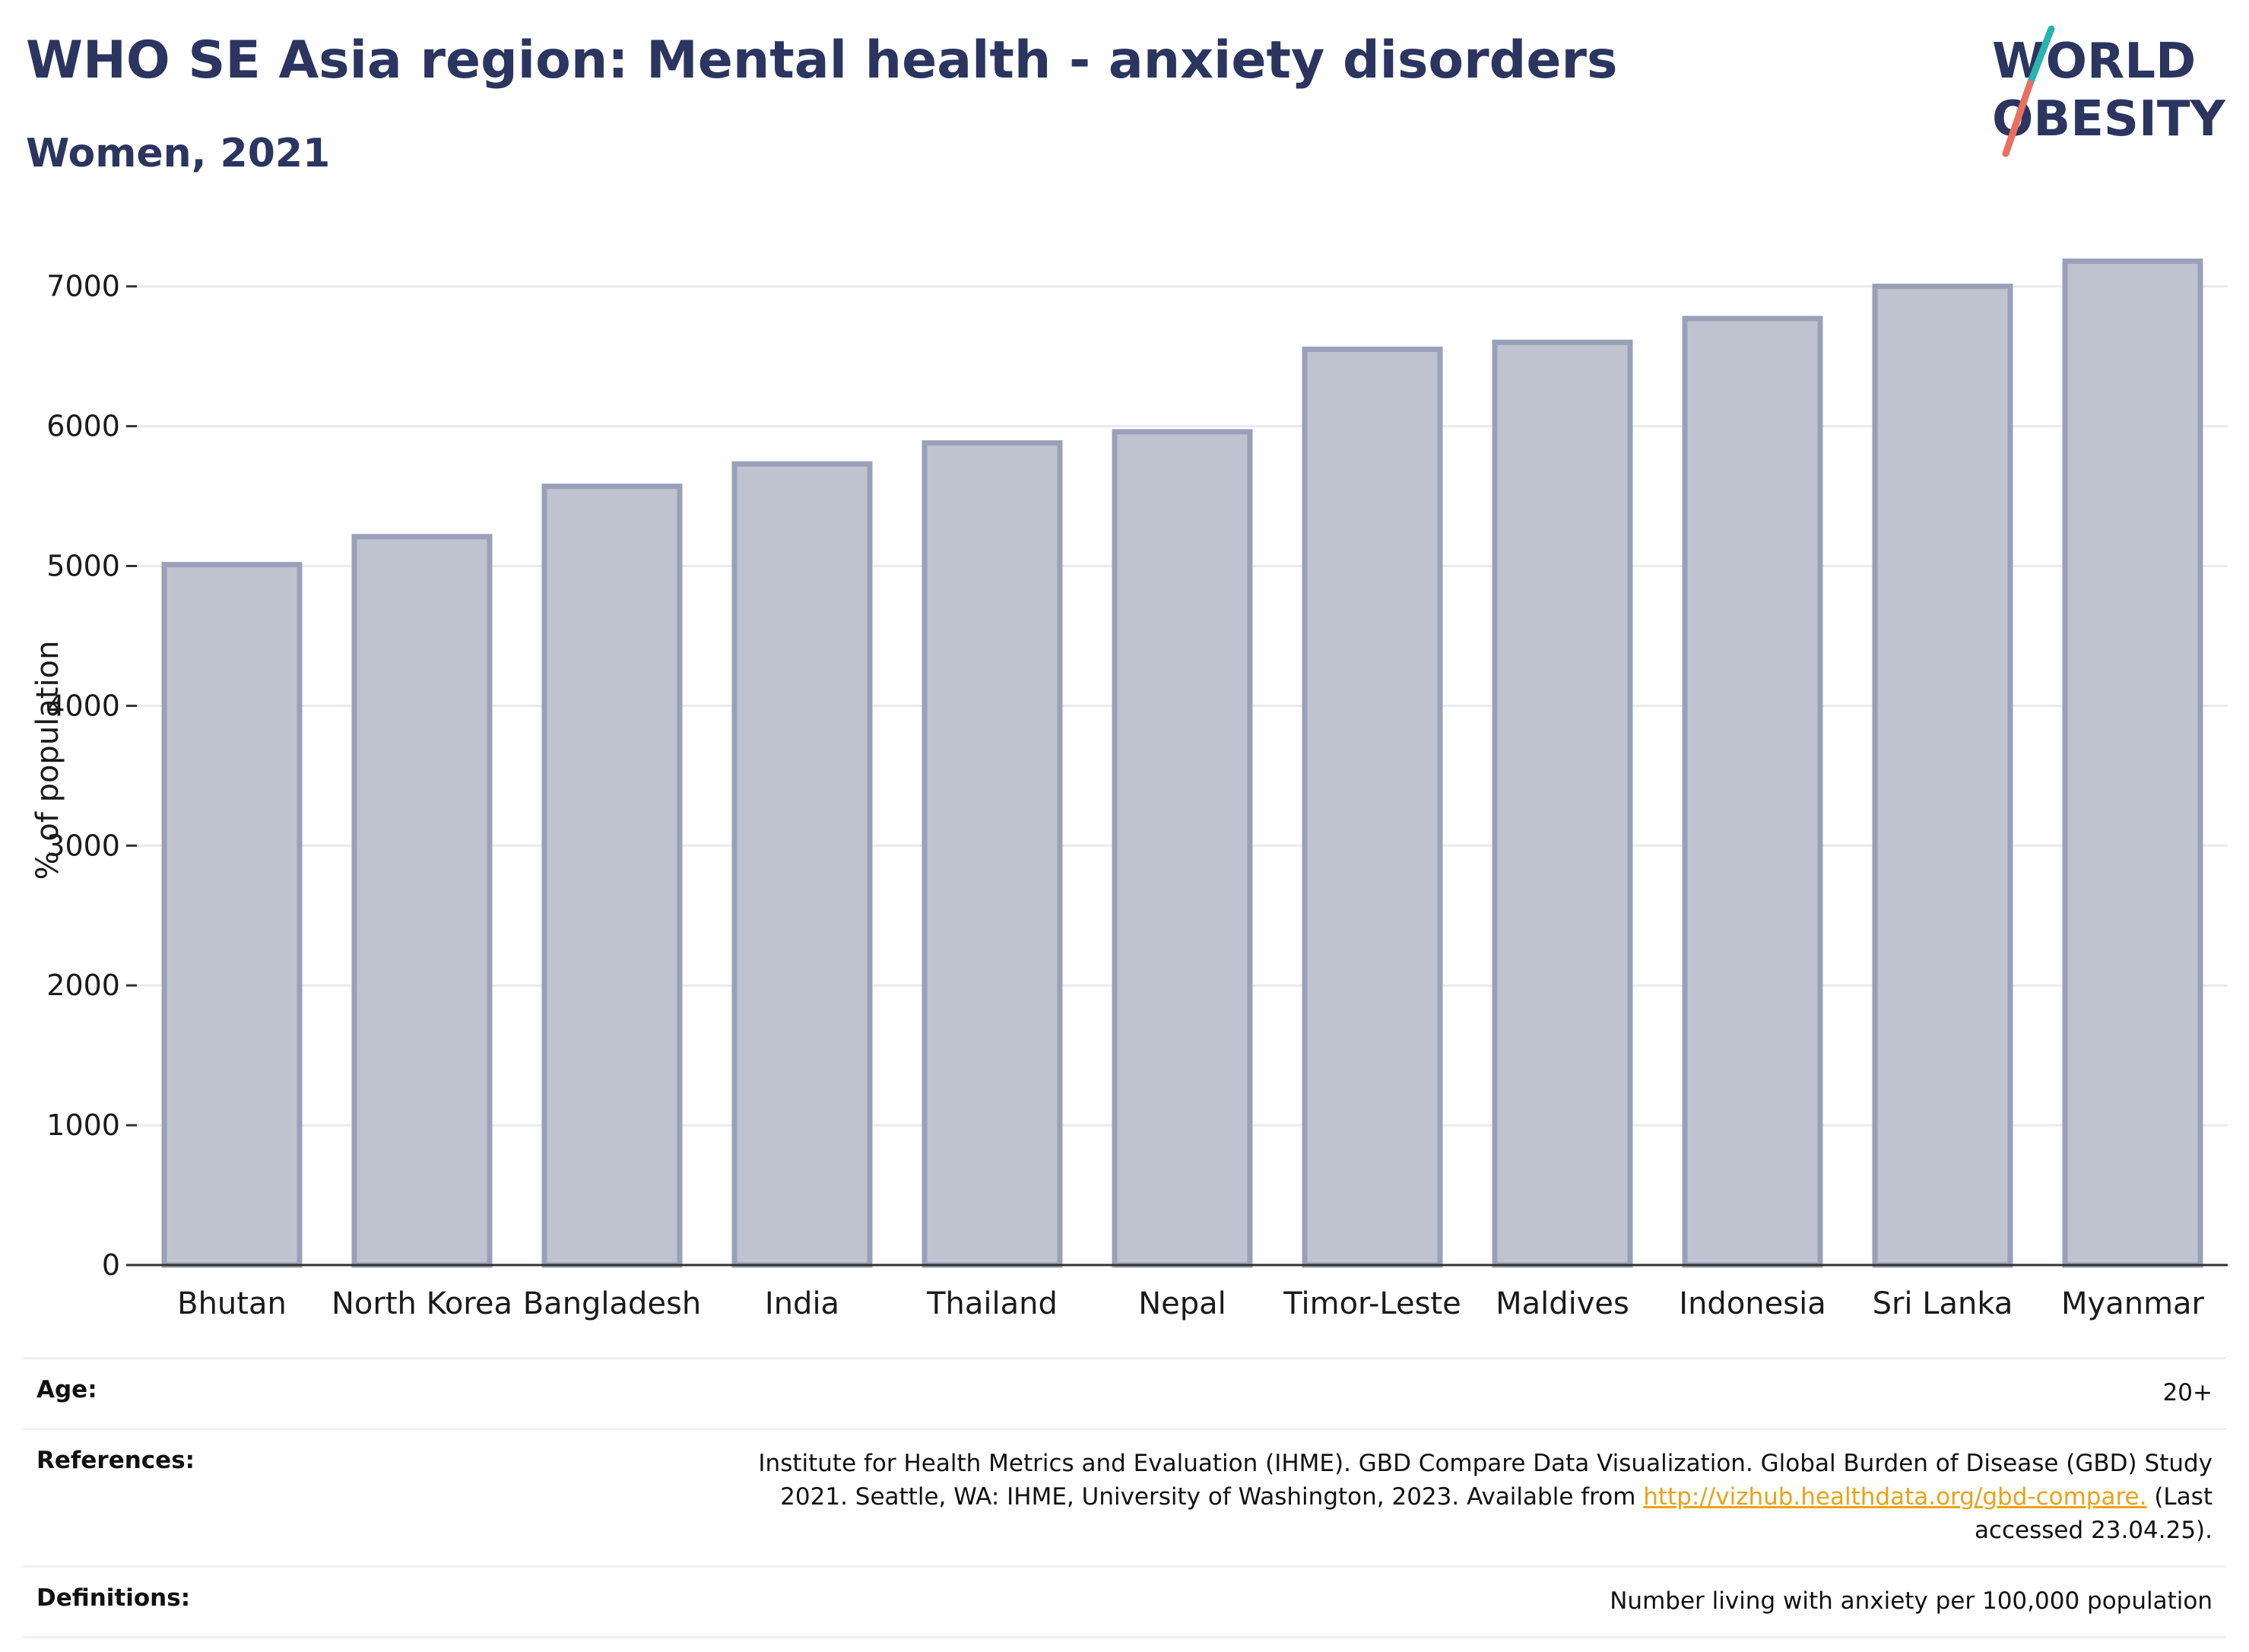  I want to click on logo-slash-bottom, so click(2018, 118).